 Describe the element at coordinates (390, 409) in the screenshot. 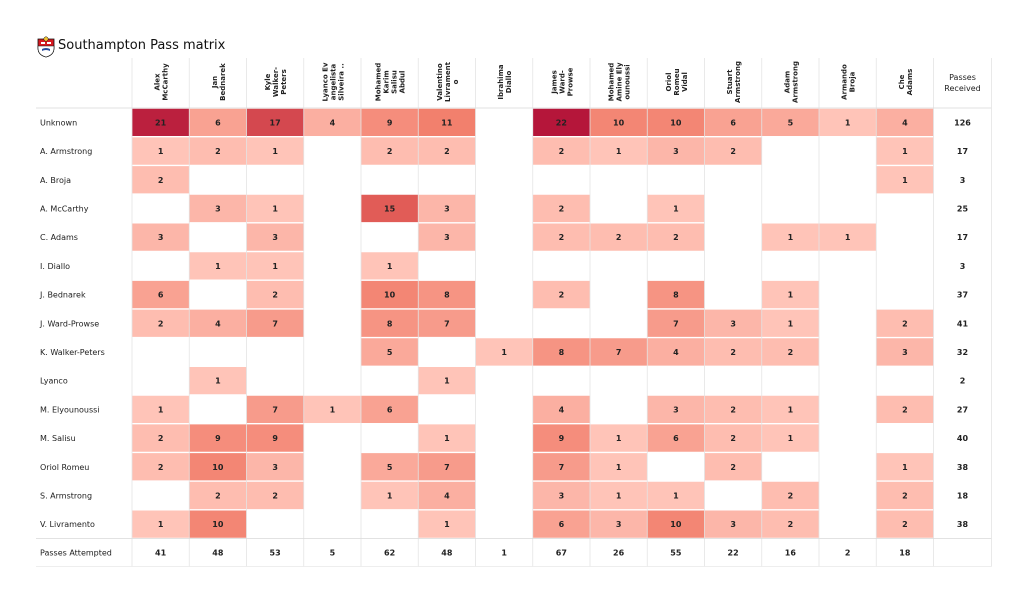

I see `cell-value: 6` at that location.